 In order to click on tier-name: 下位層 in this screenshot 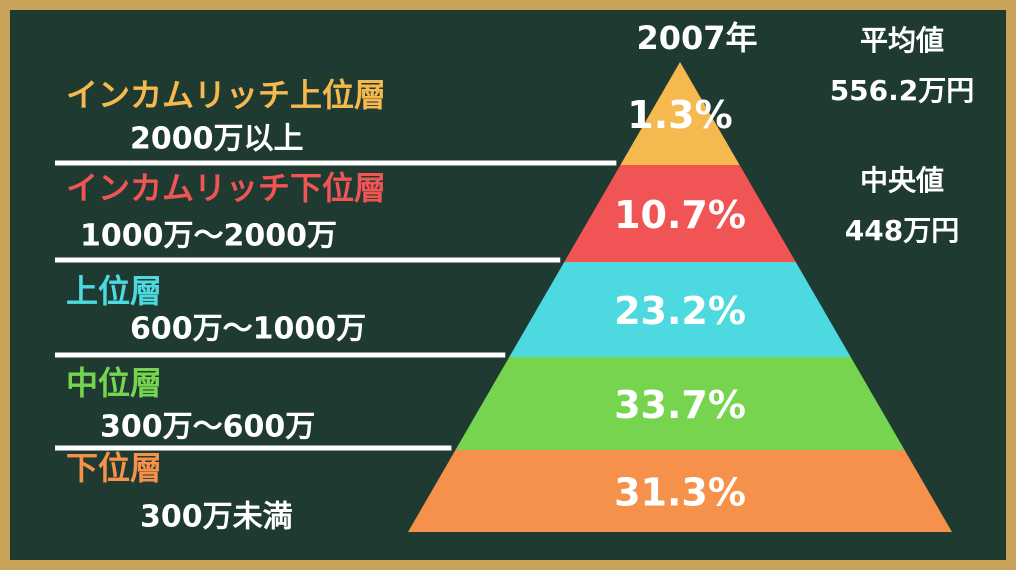, I will do `click(114, 468)`.